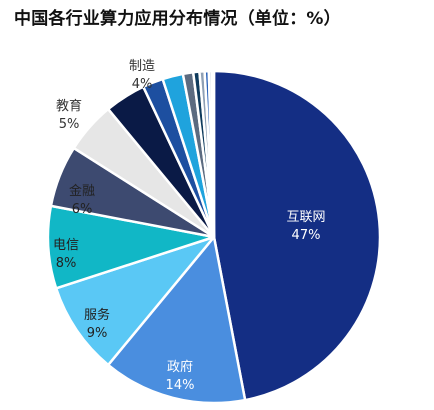  Describe the element at coordinates (306, 235) in the screenshot. I see `slice-value-label-0: 47%` at that location.